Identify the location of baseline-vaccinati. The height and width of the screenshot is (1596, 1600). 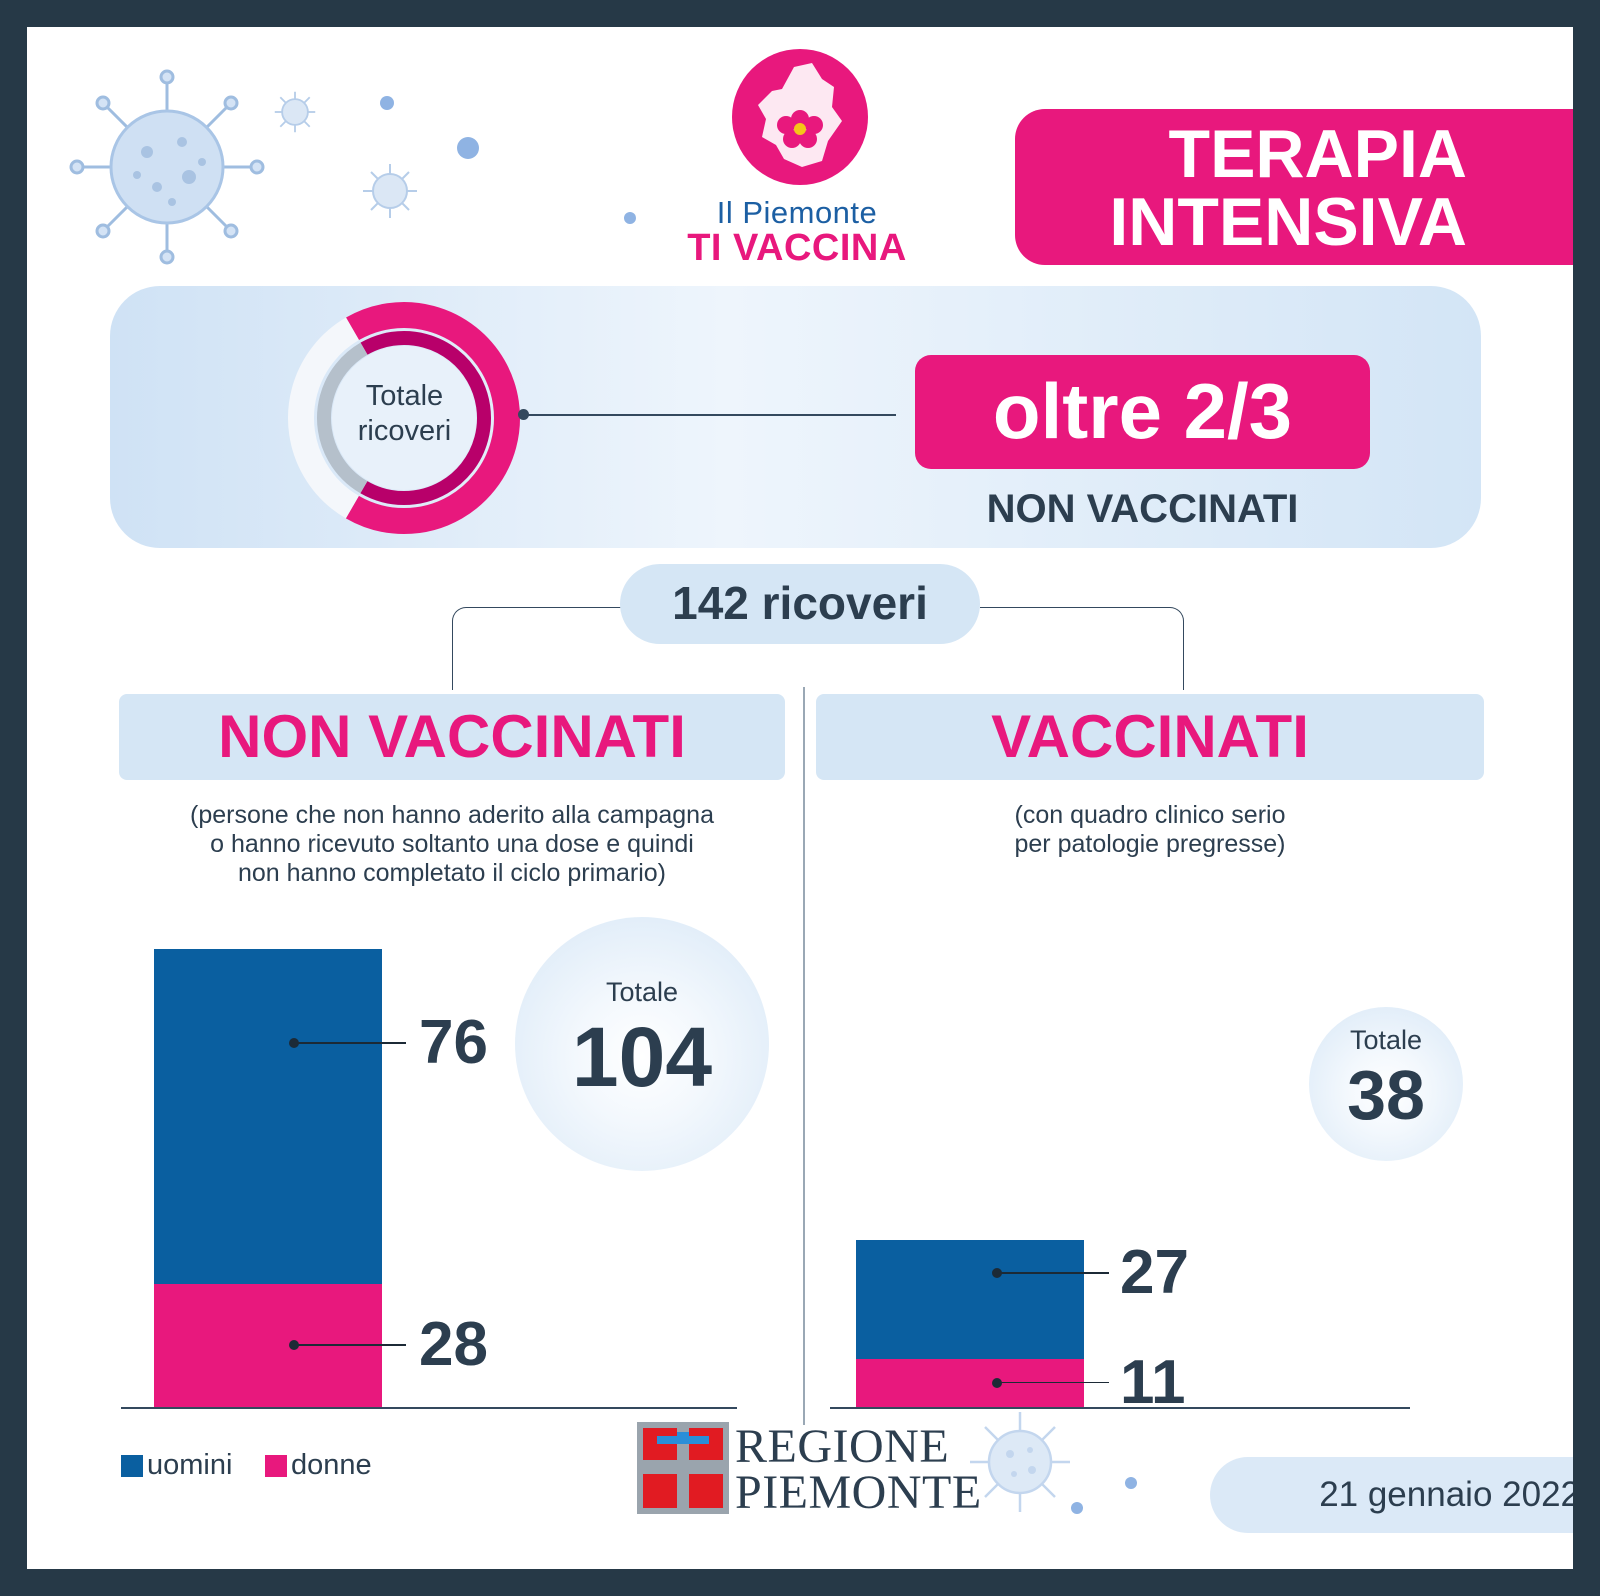
(1120, 1408).